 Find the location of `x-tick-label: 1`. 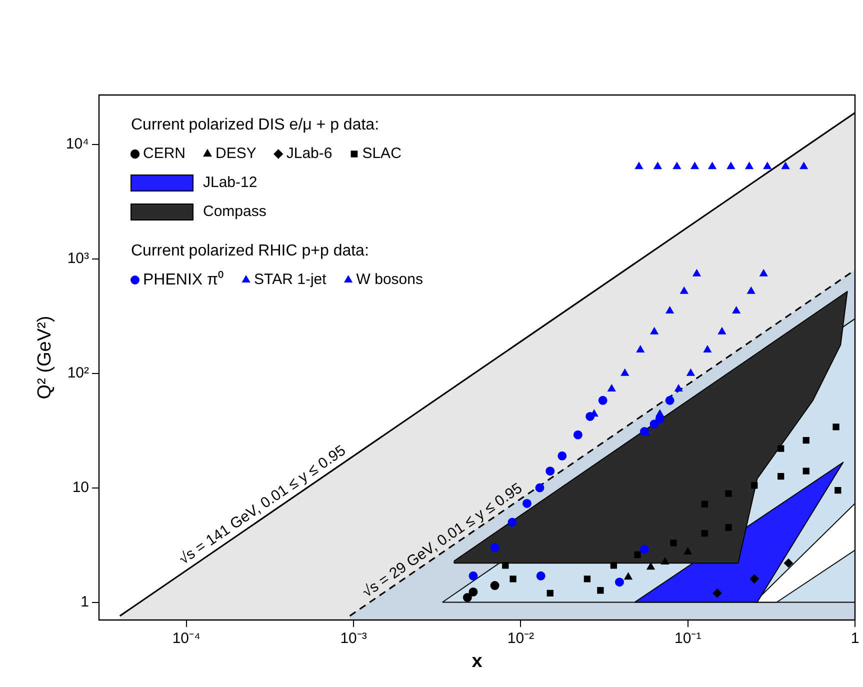

x-tick-label: 1 is located at coordinates (855, 639).